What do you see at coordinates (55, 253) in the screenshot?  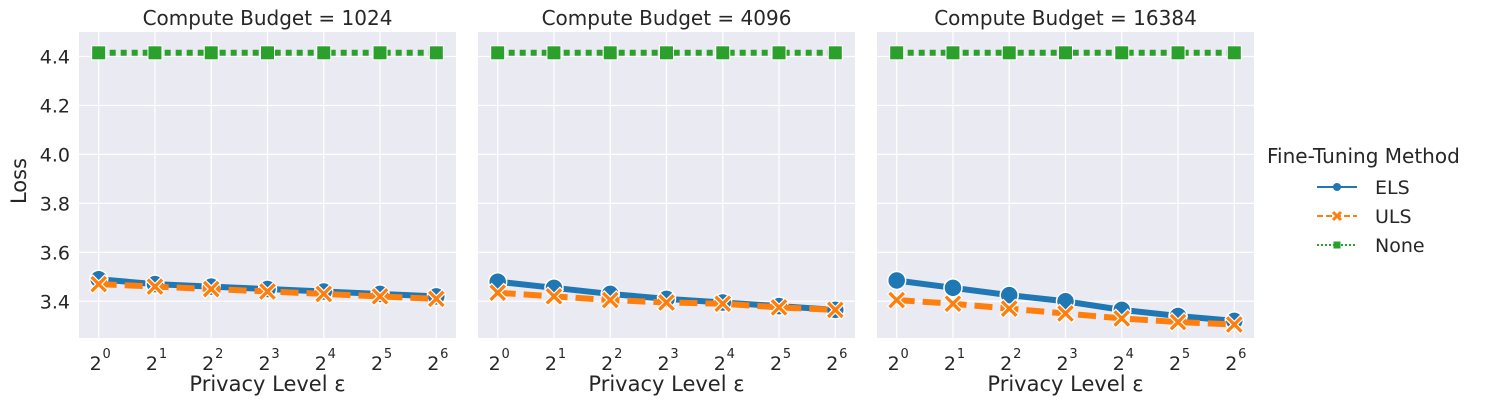 I see `y-tick-label: 3.6` at bounding box center [55, 253].